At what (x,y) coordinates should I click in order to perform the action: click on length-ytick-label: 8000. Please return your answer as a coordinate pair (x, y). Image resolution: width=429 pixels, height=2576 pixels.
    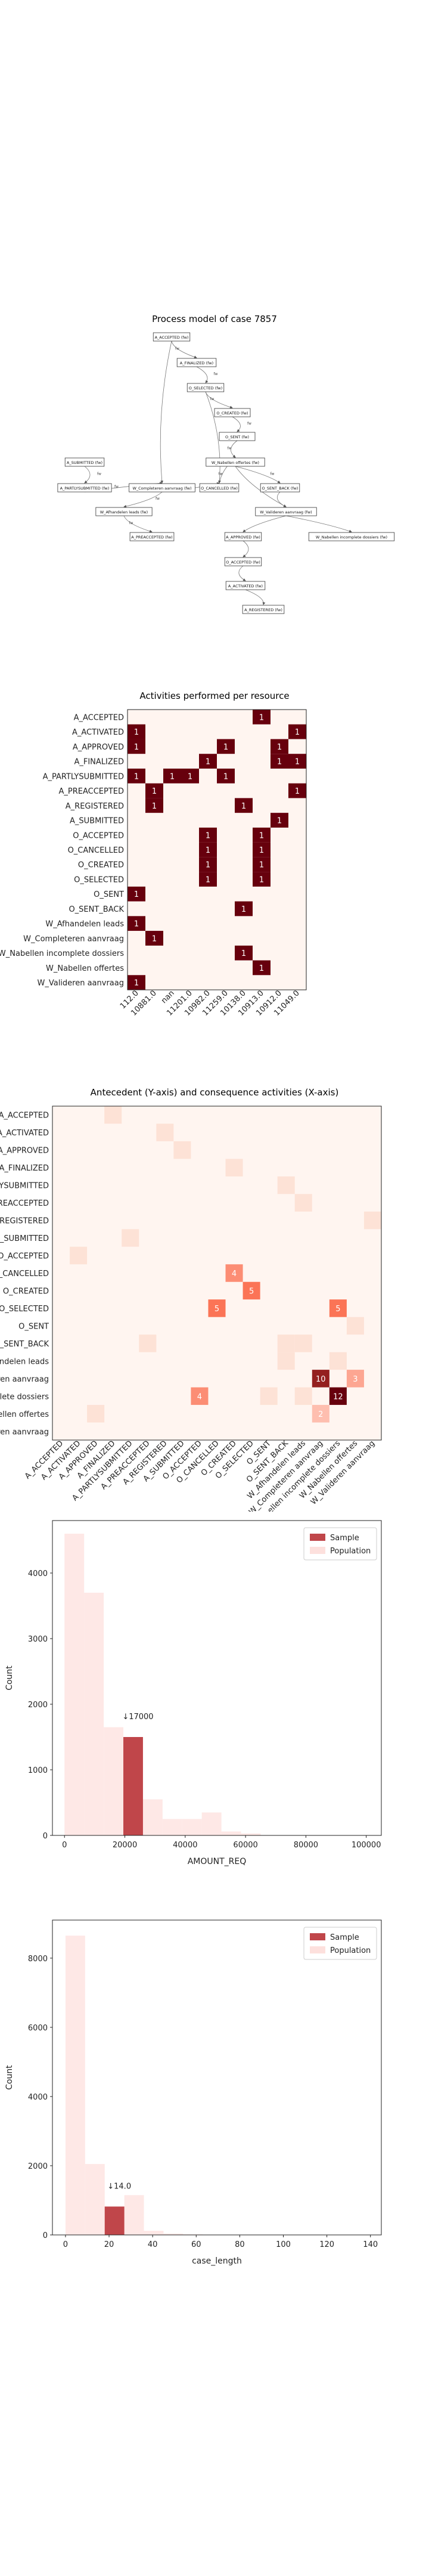
    Looking at the image, I should click on (38, 1959).